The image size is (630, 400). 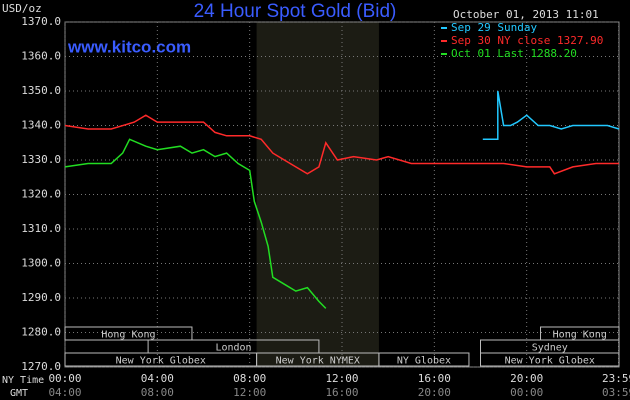 I want to click on x-gmt-label: 00:00, so click(x=526, y=392).